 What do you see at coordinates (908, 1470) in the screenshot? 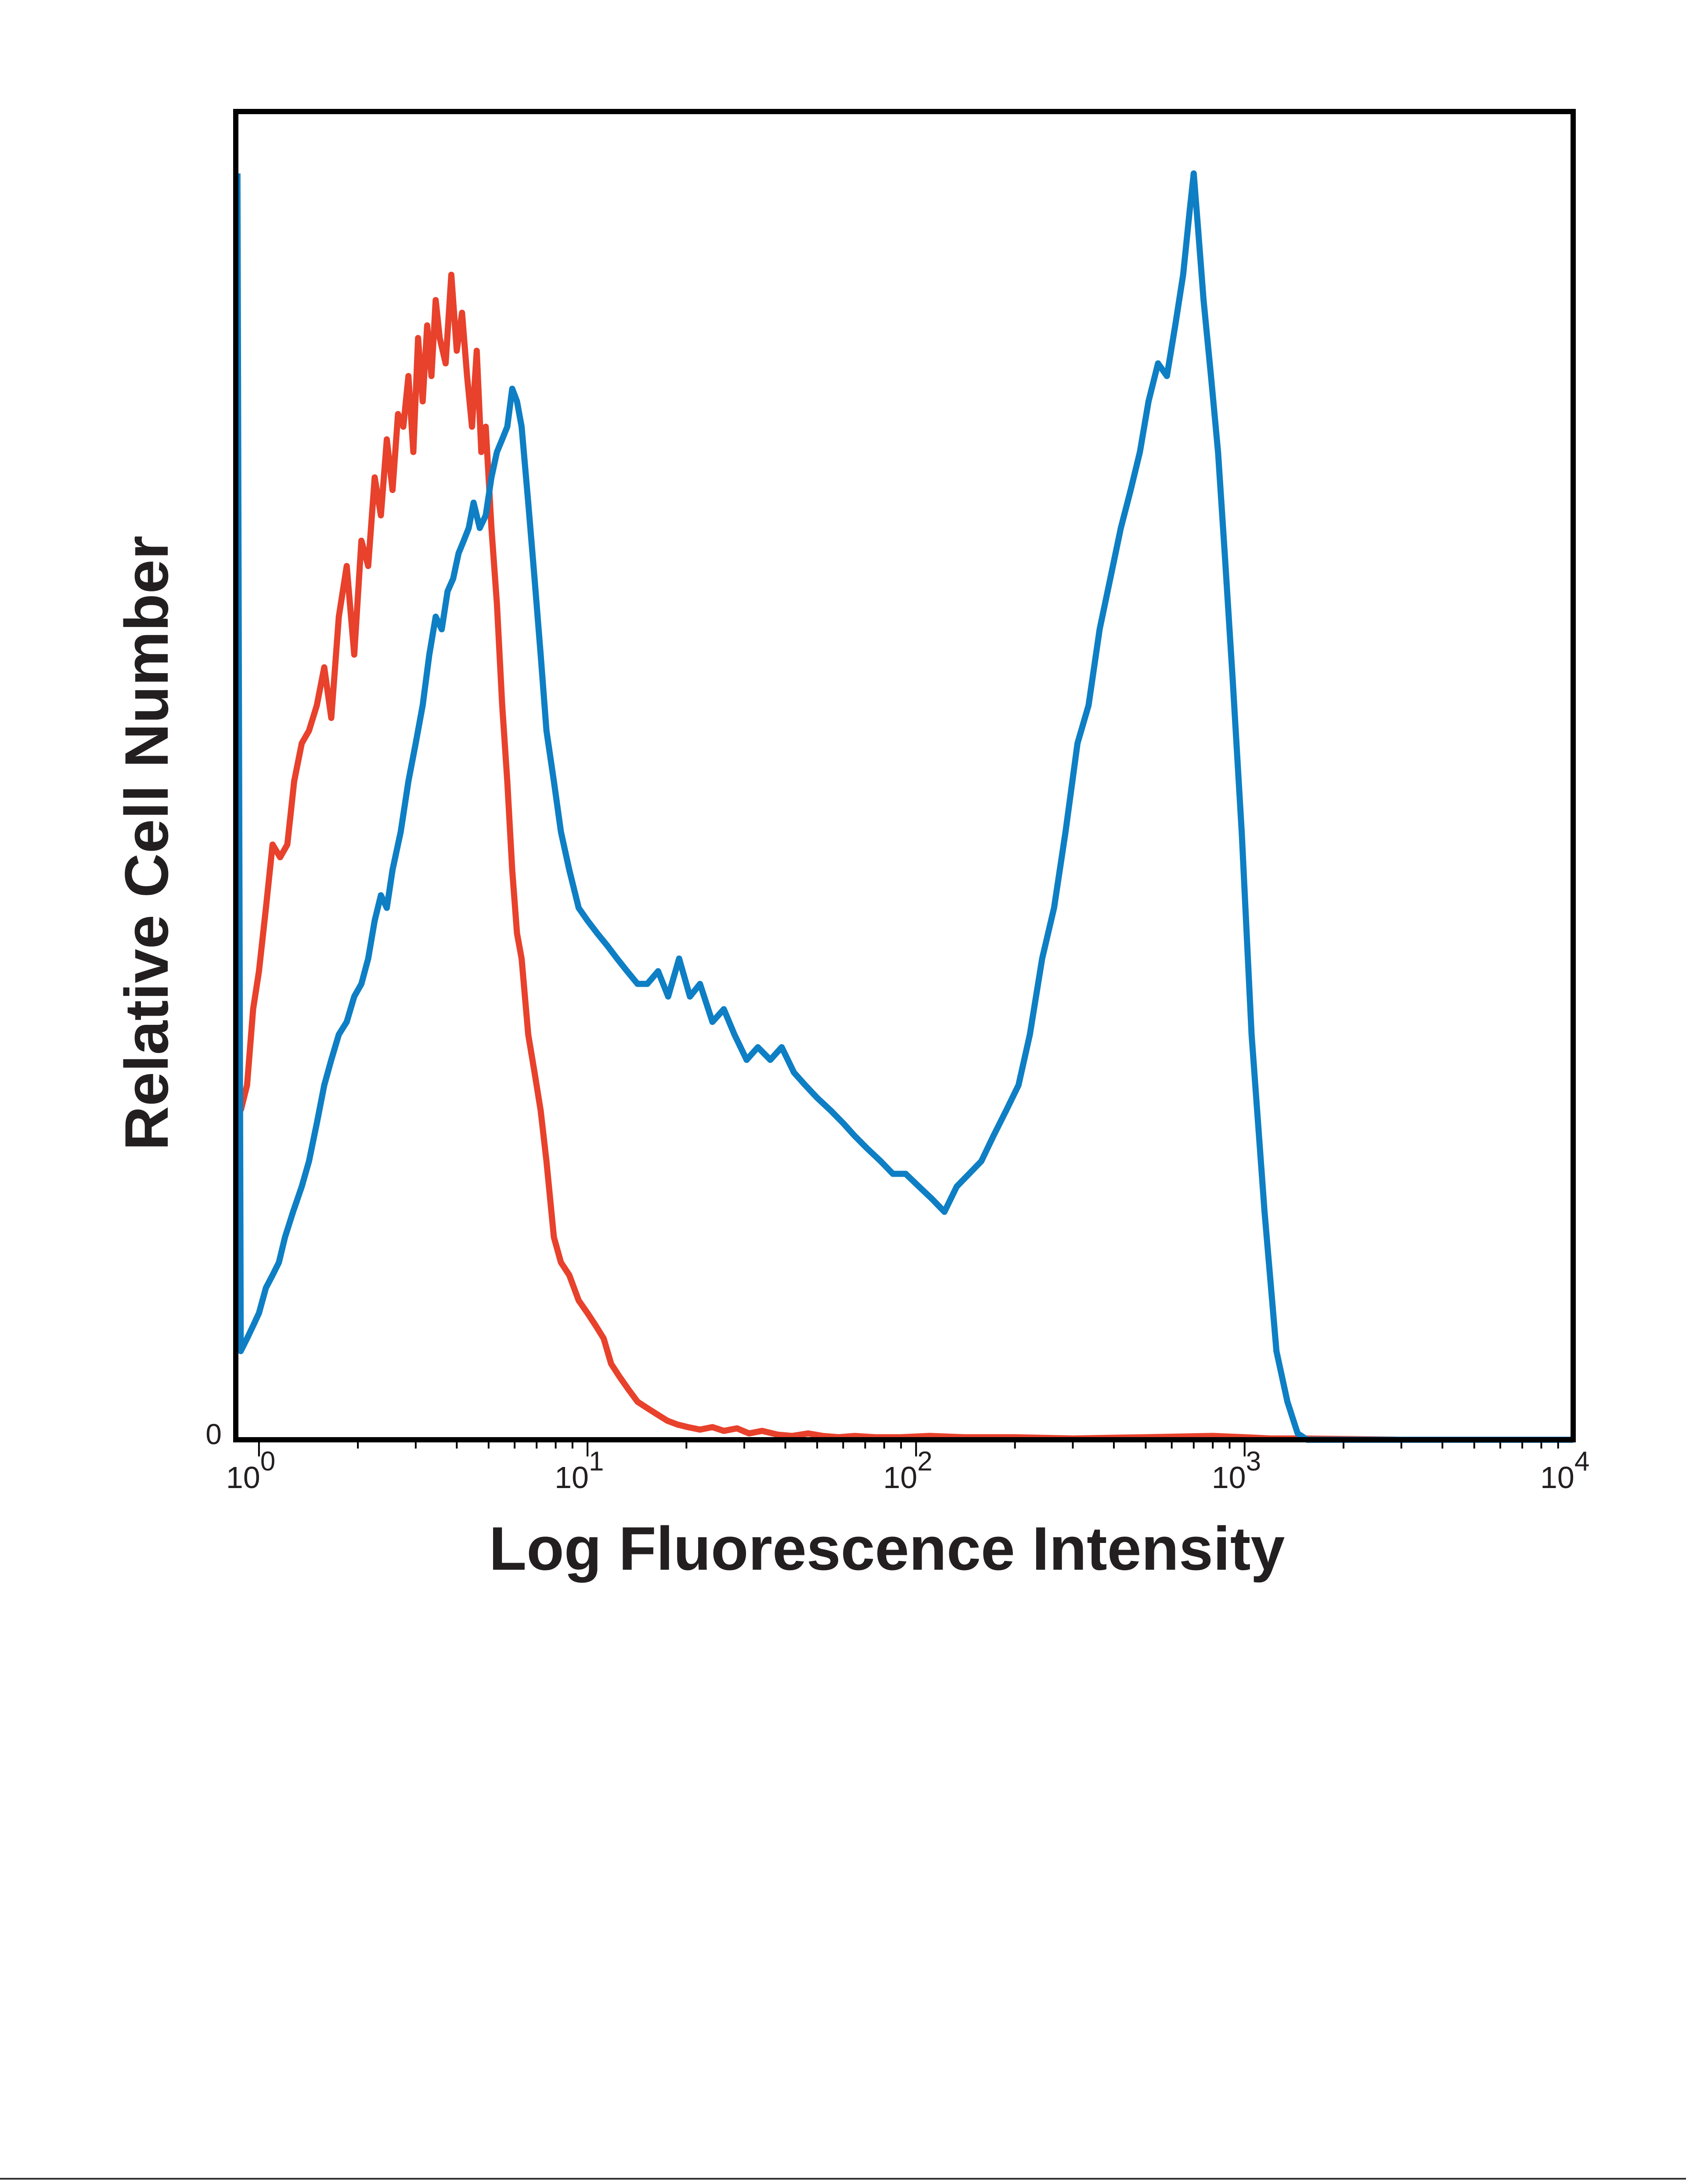
I see `x-tick-label: 10²` at bounding box center [908, 1470].